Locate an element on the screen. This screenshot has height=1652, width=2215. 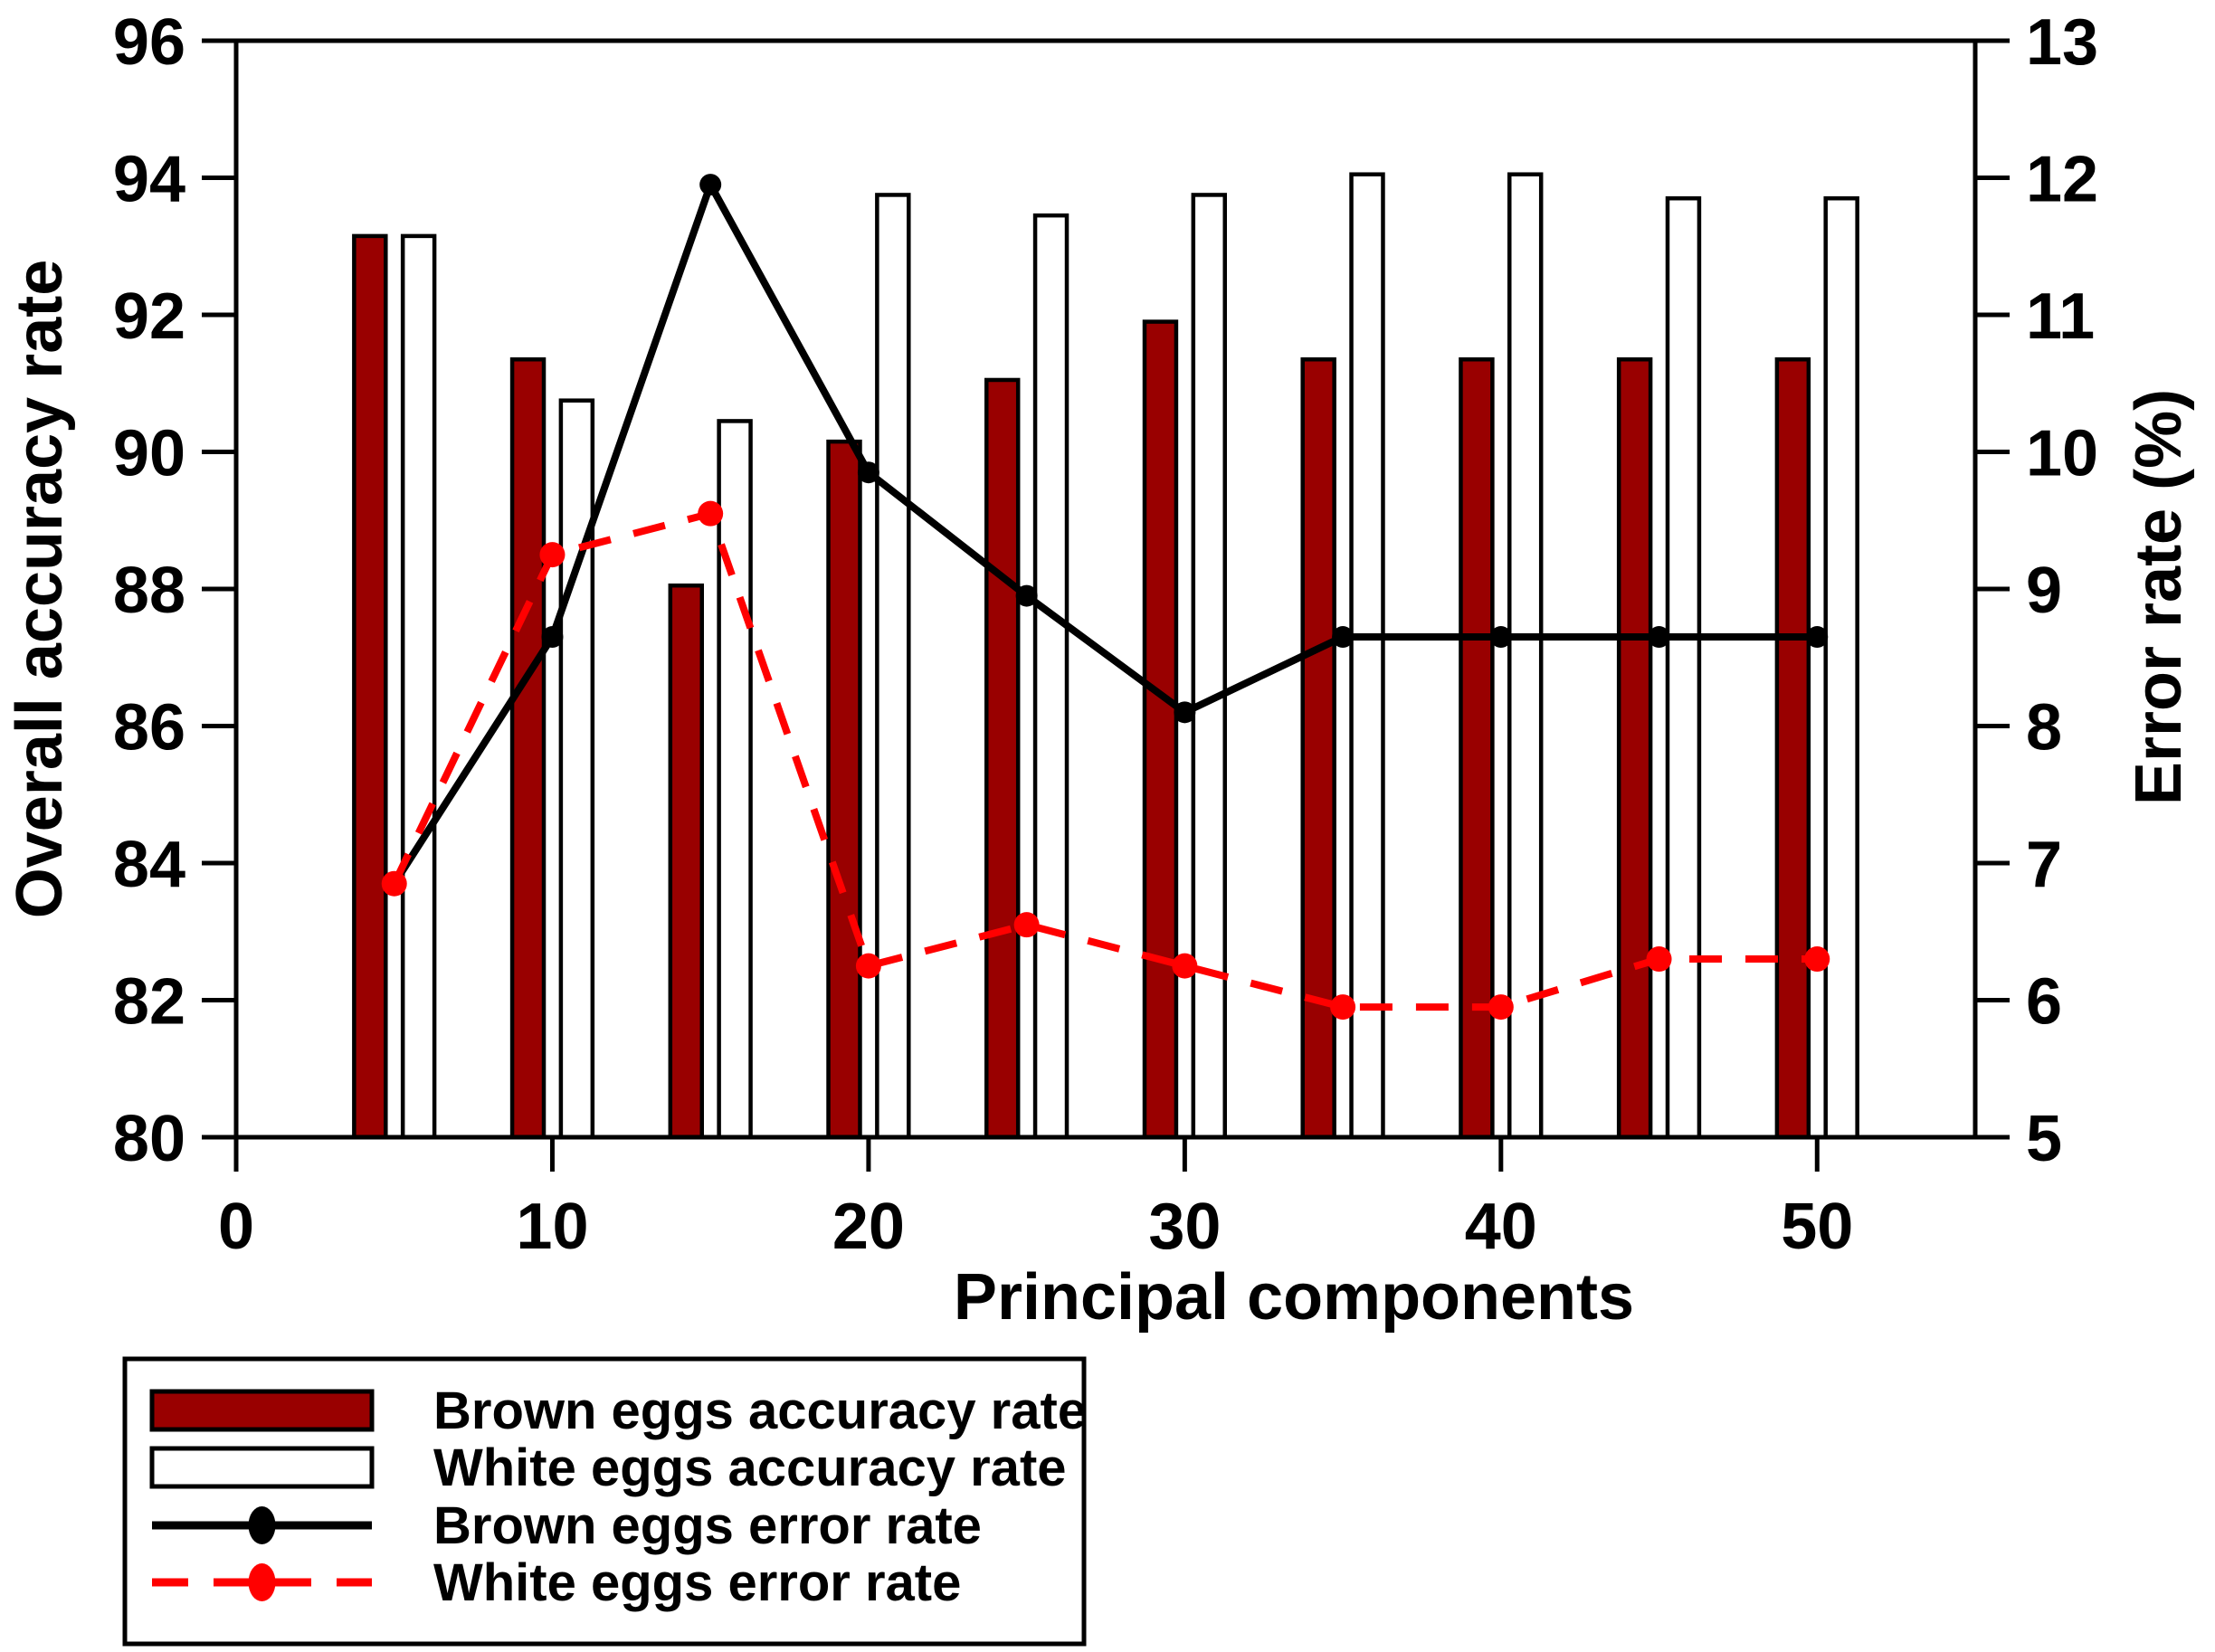
left-axis-tick-label: 96 is located at coordinates (149, 42).